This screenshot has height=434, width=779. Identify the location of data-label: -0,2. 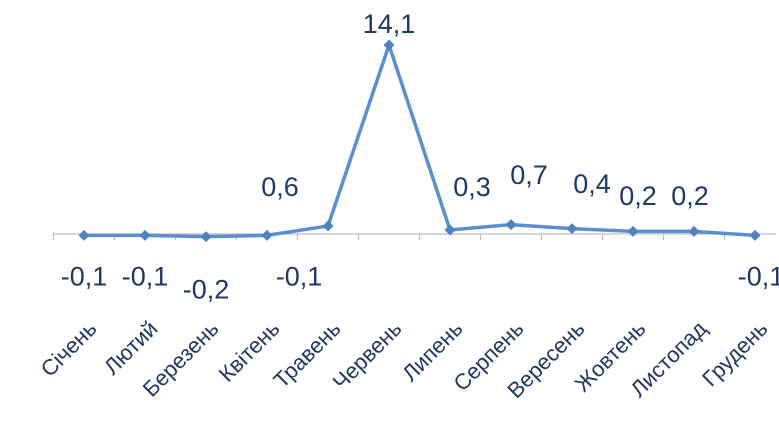
(206, 290).